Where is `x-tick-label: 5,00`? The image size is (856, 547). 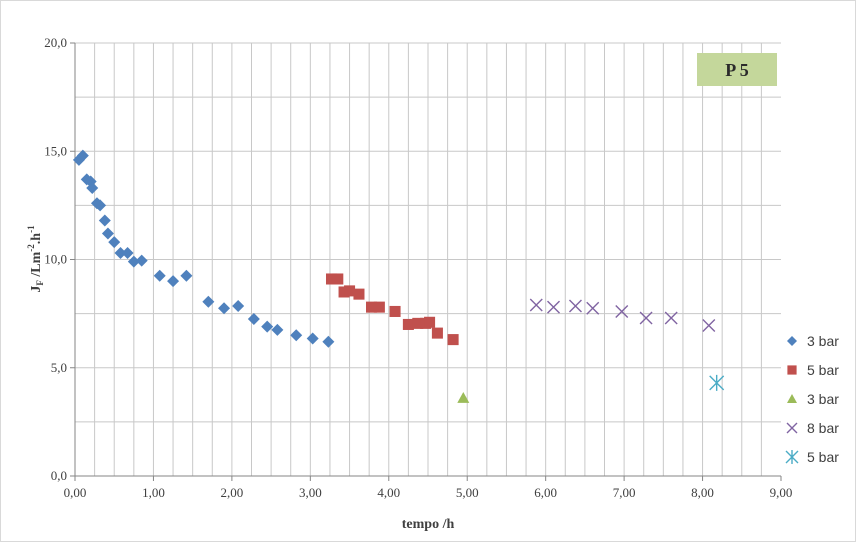
x-tick-label: 5,00 is located at coordinates (467, 492).